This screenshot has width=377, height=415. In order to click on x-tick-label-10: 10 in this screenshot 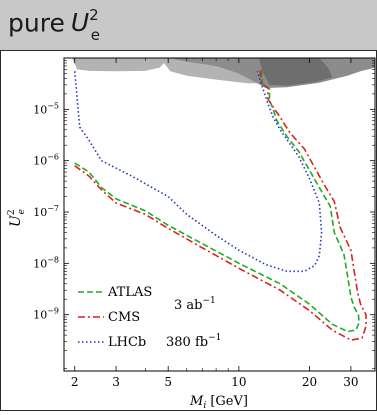, I will do `click(238, 382)`.